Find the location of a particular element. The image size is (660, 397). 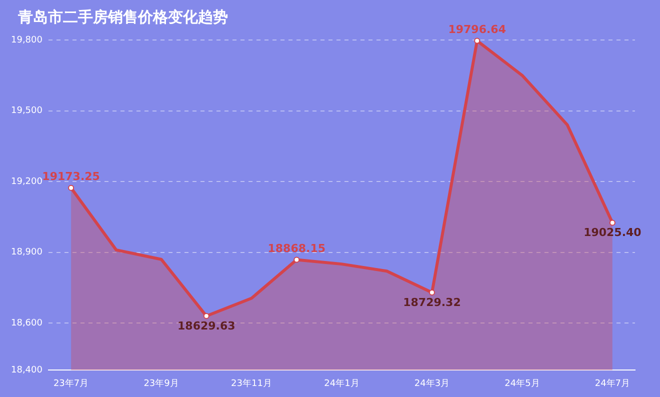

y-tick-label: 18,400 is located at coordinates (26, 371).